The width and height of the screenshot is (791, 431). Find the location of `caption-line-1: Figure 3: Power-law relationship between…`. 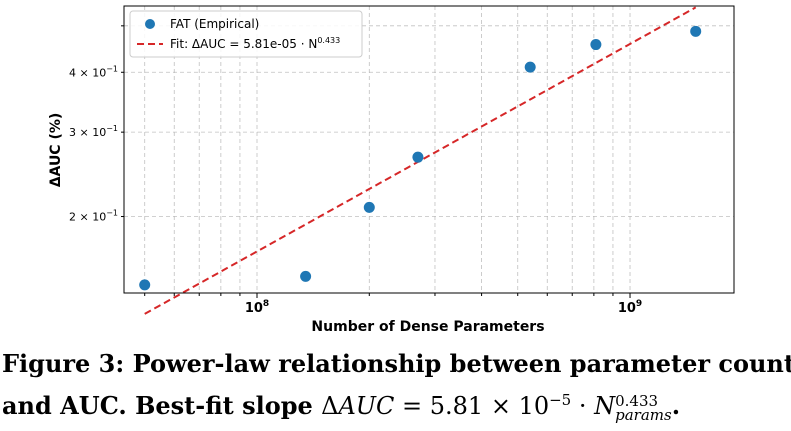

caption-line-1: Figure 3: Power-law relationship between… is located at coordinates (396, 363).